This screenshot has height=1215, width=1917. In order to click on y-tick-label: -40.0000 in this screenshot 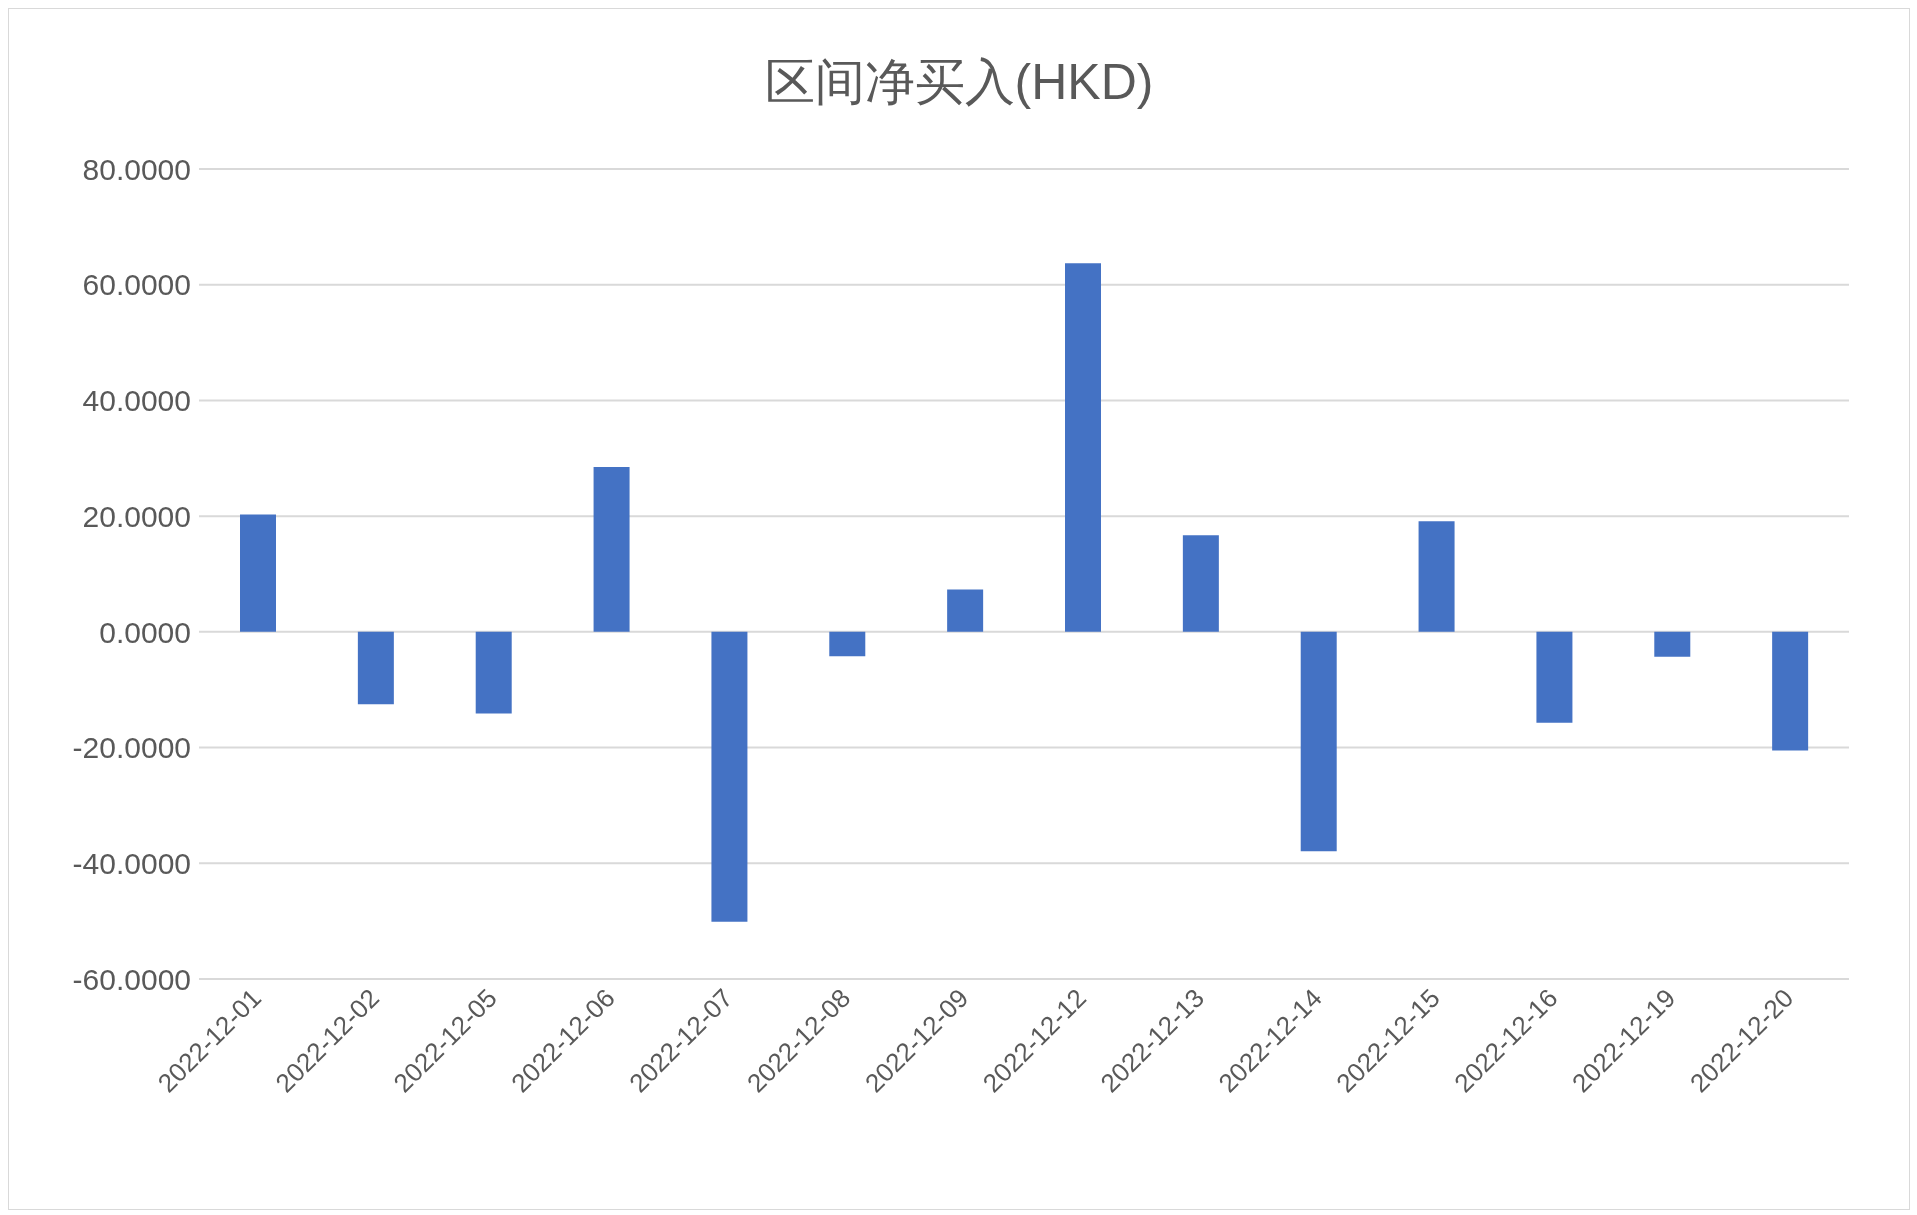, I will do `click(131, 863)`.